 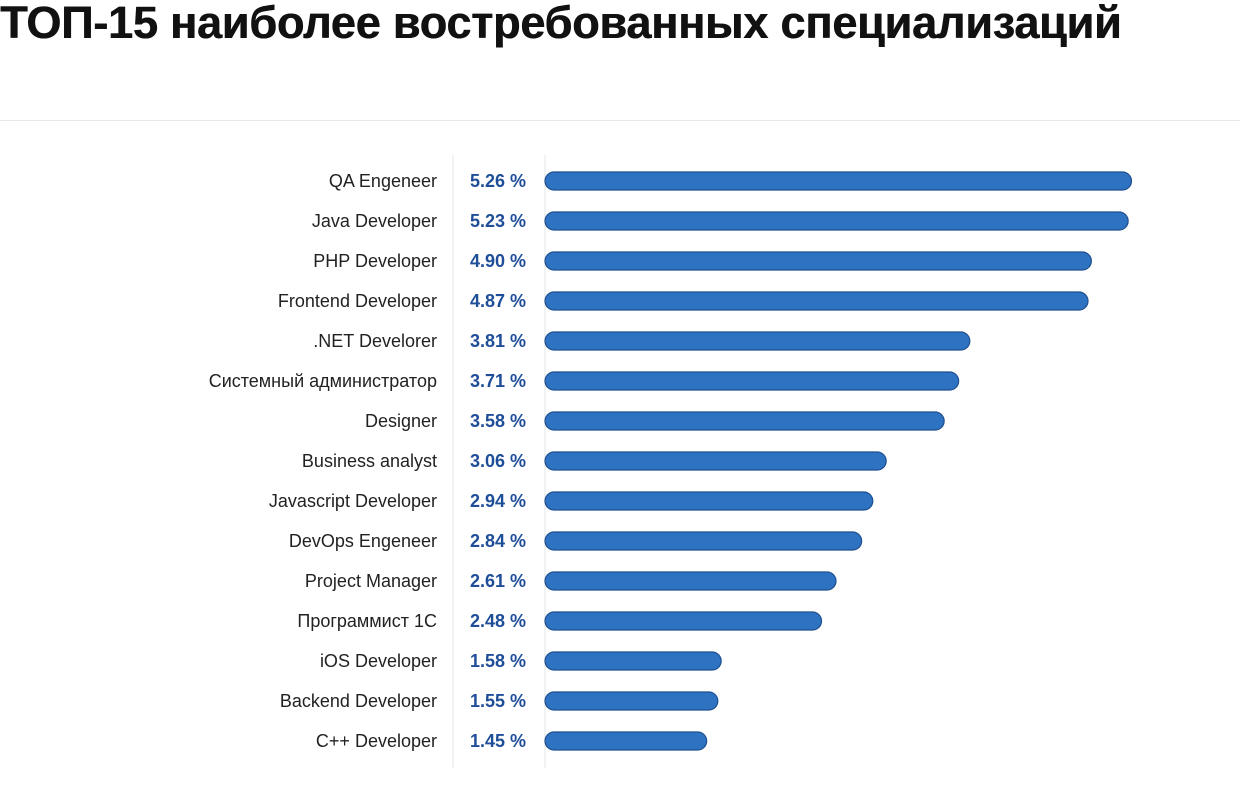 I want to click on category-label: Программист 1С, so click(x=367, y=621).